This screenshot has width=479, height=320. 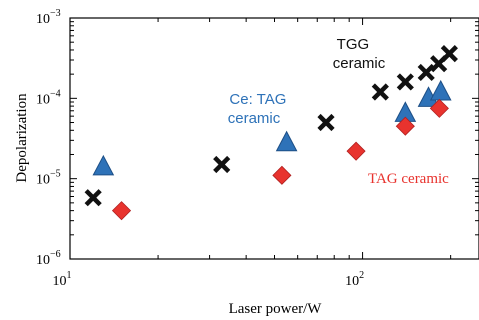 What do you see at coordinates (359, 54) in the screenshot?
I see `annotation-tgg-ceramic: TGG ceramic` at bounding box center [359, 54].